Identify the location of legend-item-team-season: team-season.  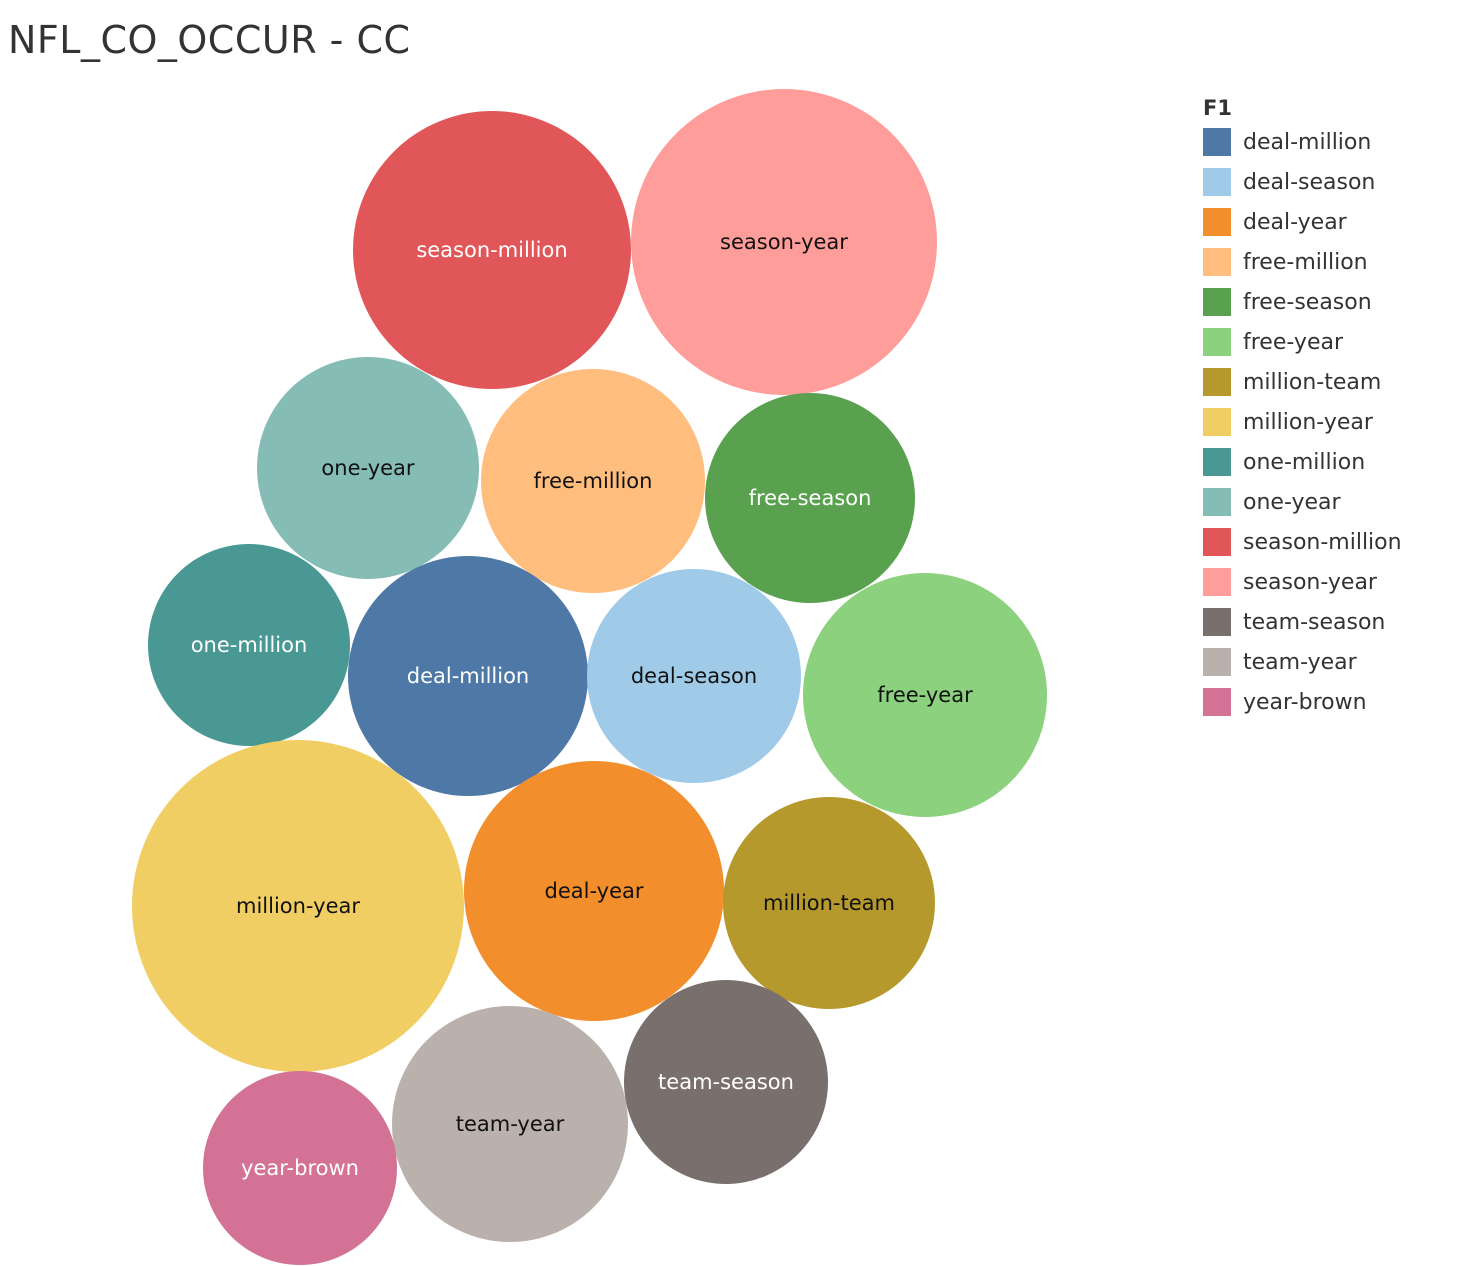
(1302, 622).